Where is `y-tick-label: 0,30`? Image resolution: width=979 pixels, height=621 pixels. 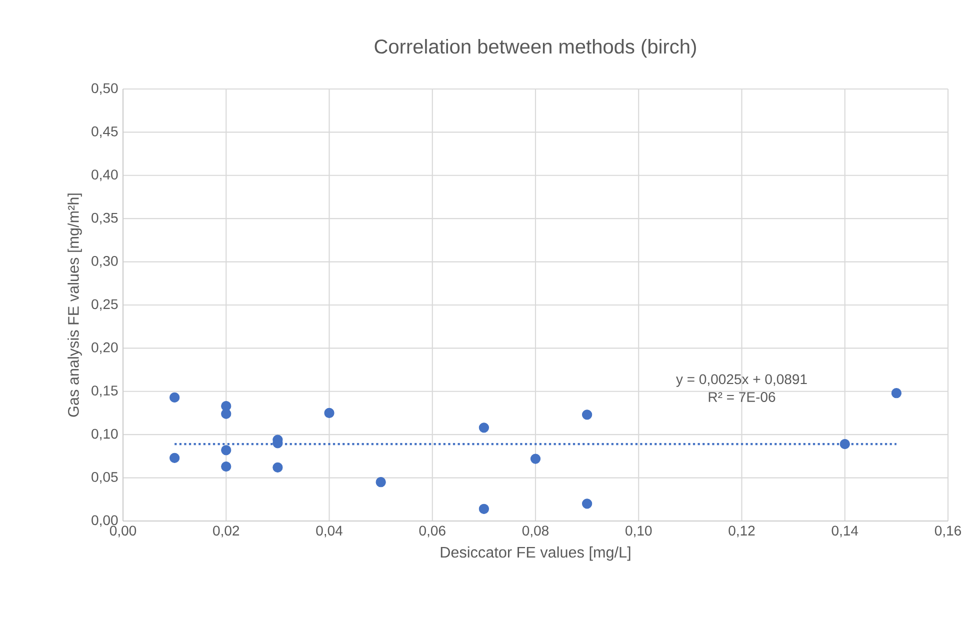
y-tick-label: 0,30 is located at coordinates (105, 262).